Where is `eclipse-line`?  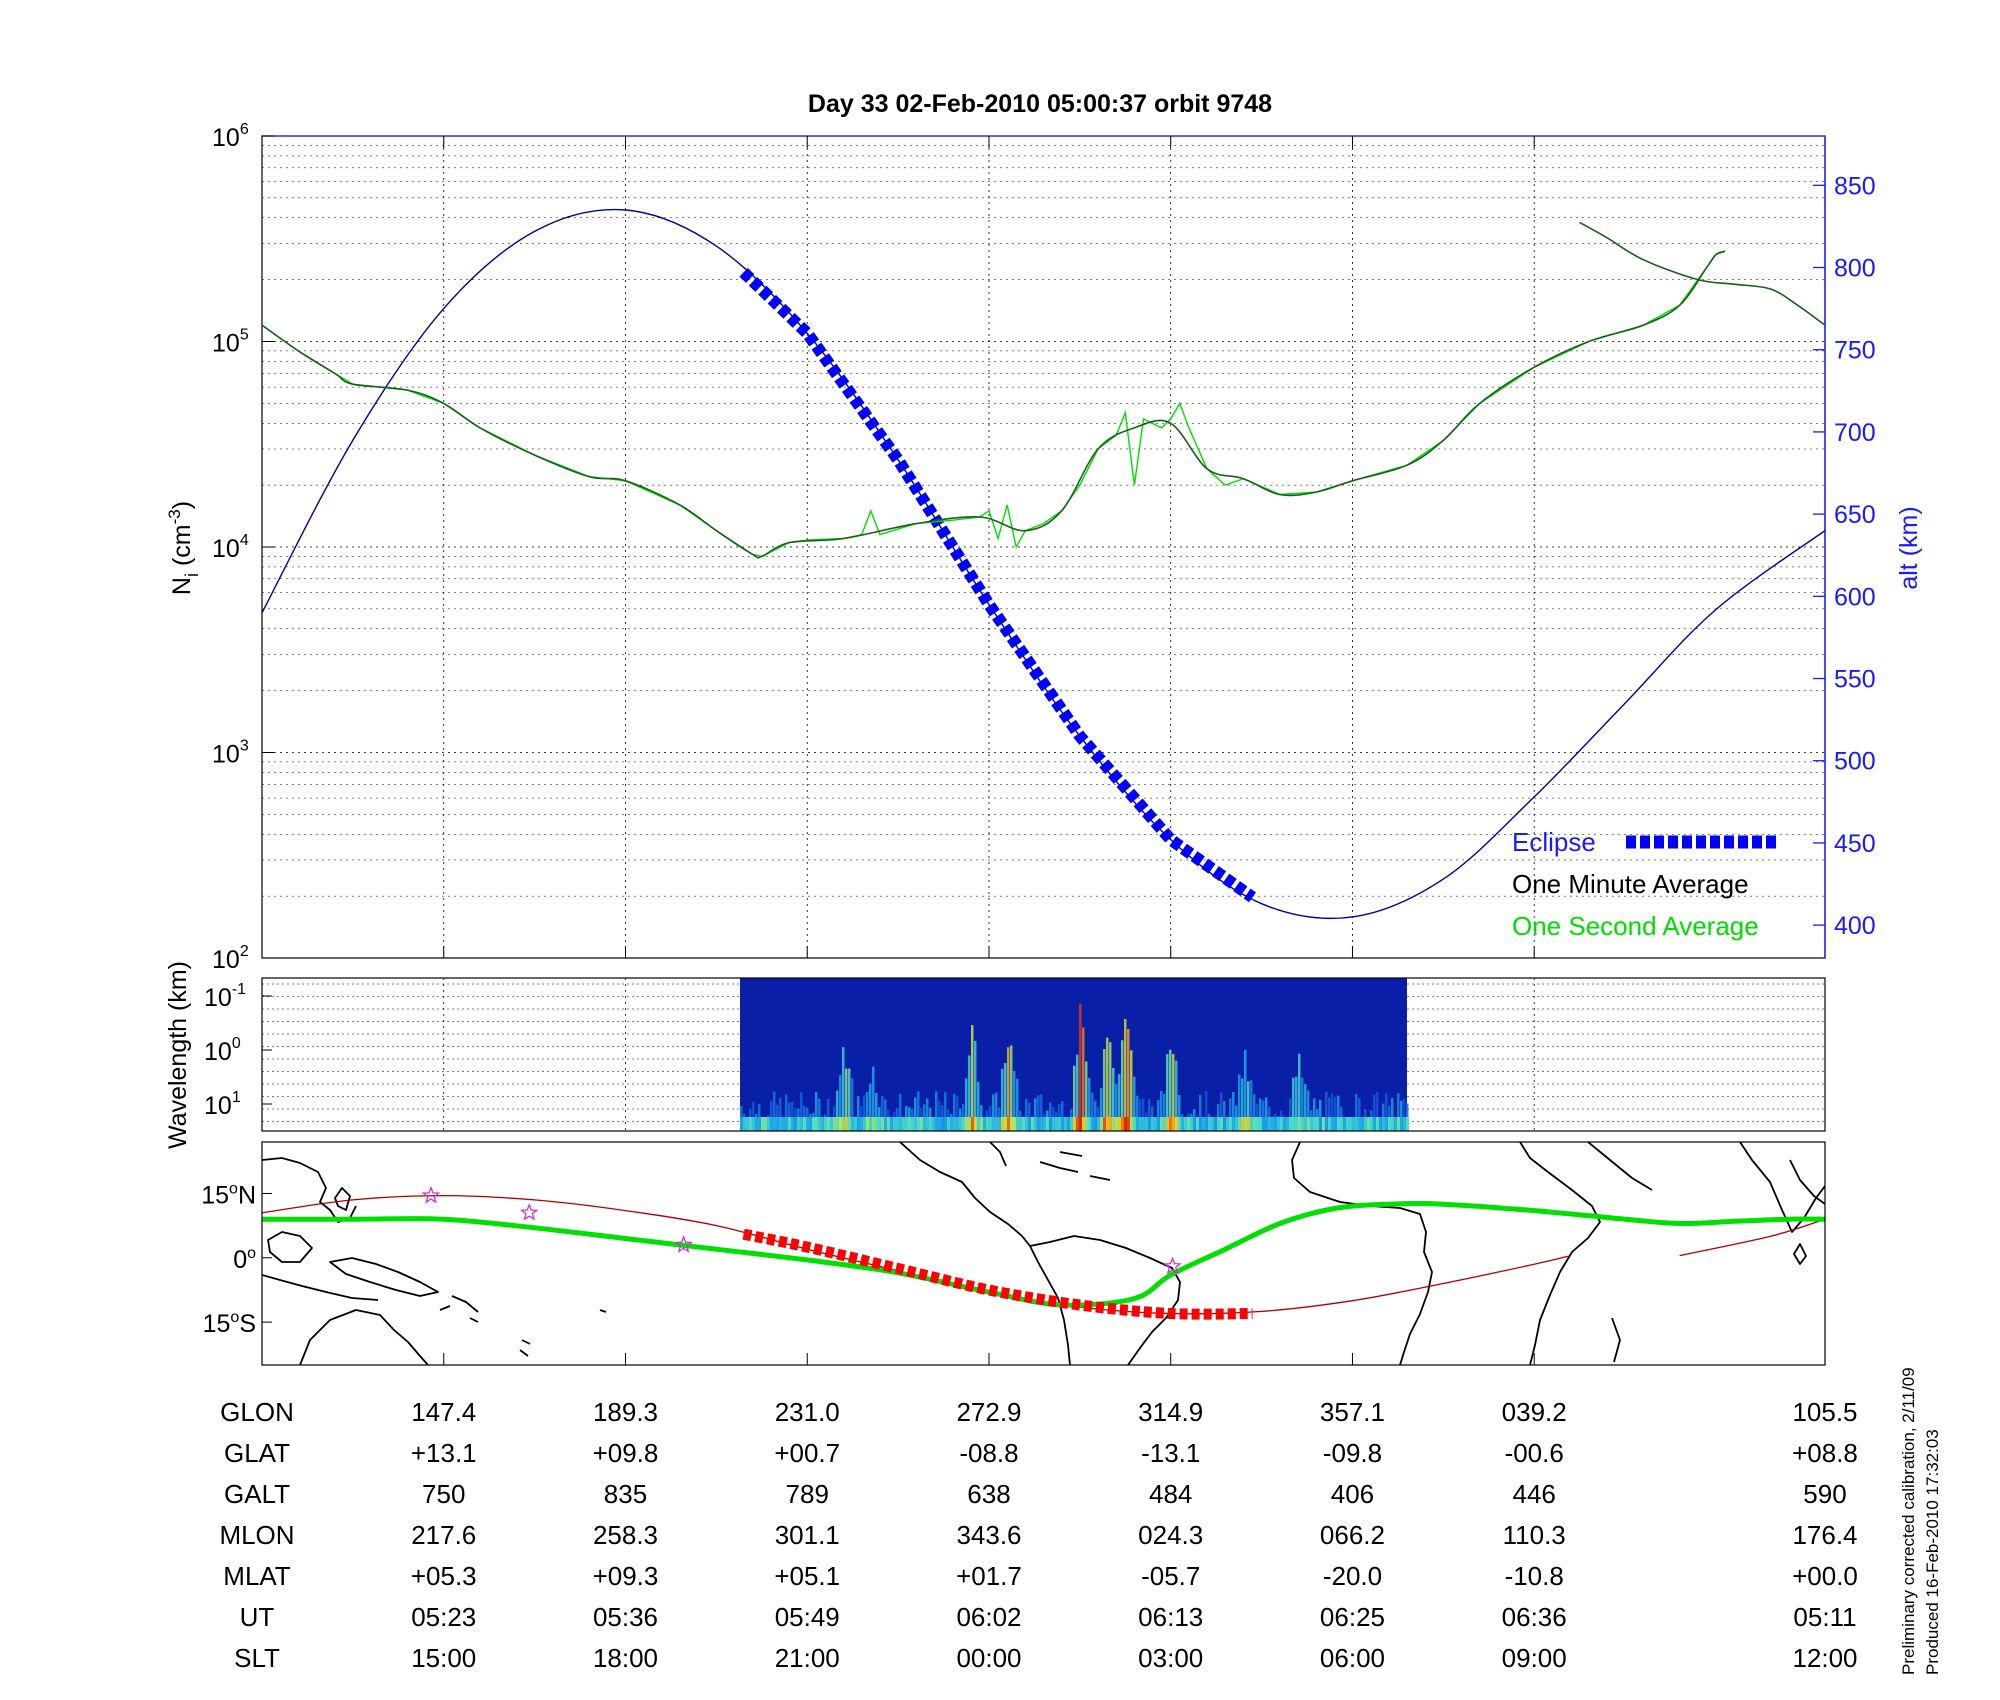 eclipse-line is located at coordinates (997, 585).